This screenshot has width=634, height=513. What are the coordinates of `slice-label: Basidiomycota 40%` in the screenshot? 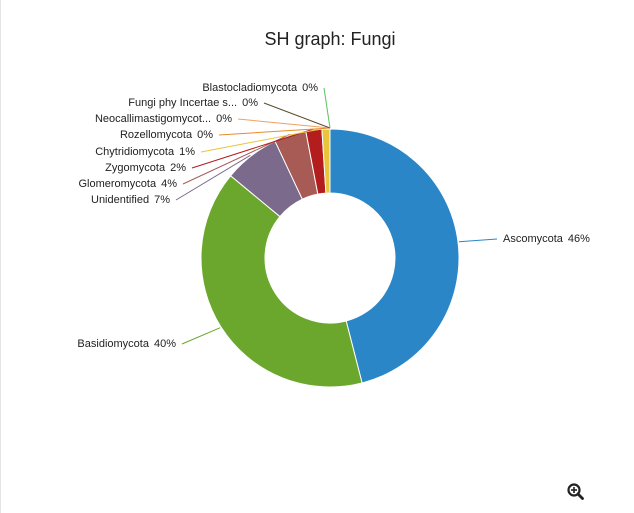 It's located at (126, 344).